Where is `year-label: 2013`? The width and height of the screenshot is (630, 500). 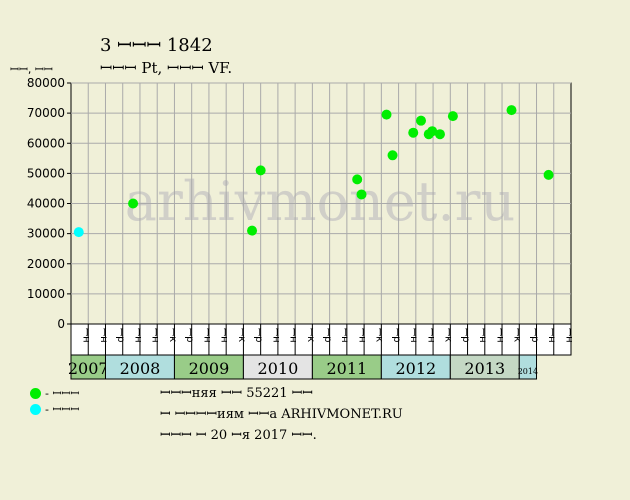
year-label: 2013 is located at coordinates (484, 368).